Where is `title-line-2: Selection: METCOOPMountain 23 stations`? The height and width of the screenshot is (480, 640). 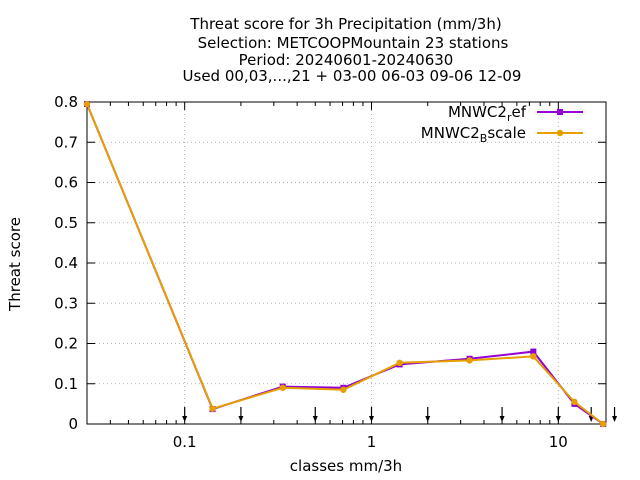
title-line-2: Selection: METCOOPMountain 23 stations is located at coordinates (353, 43).